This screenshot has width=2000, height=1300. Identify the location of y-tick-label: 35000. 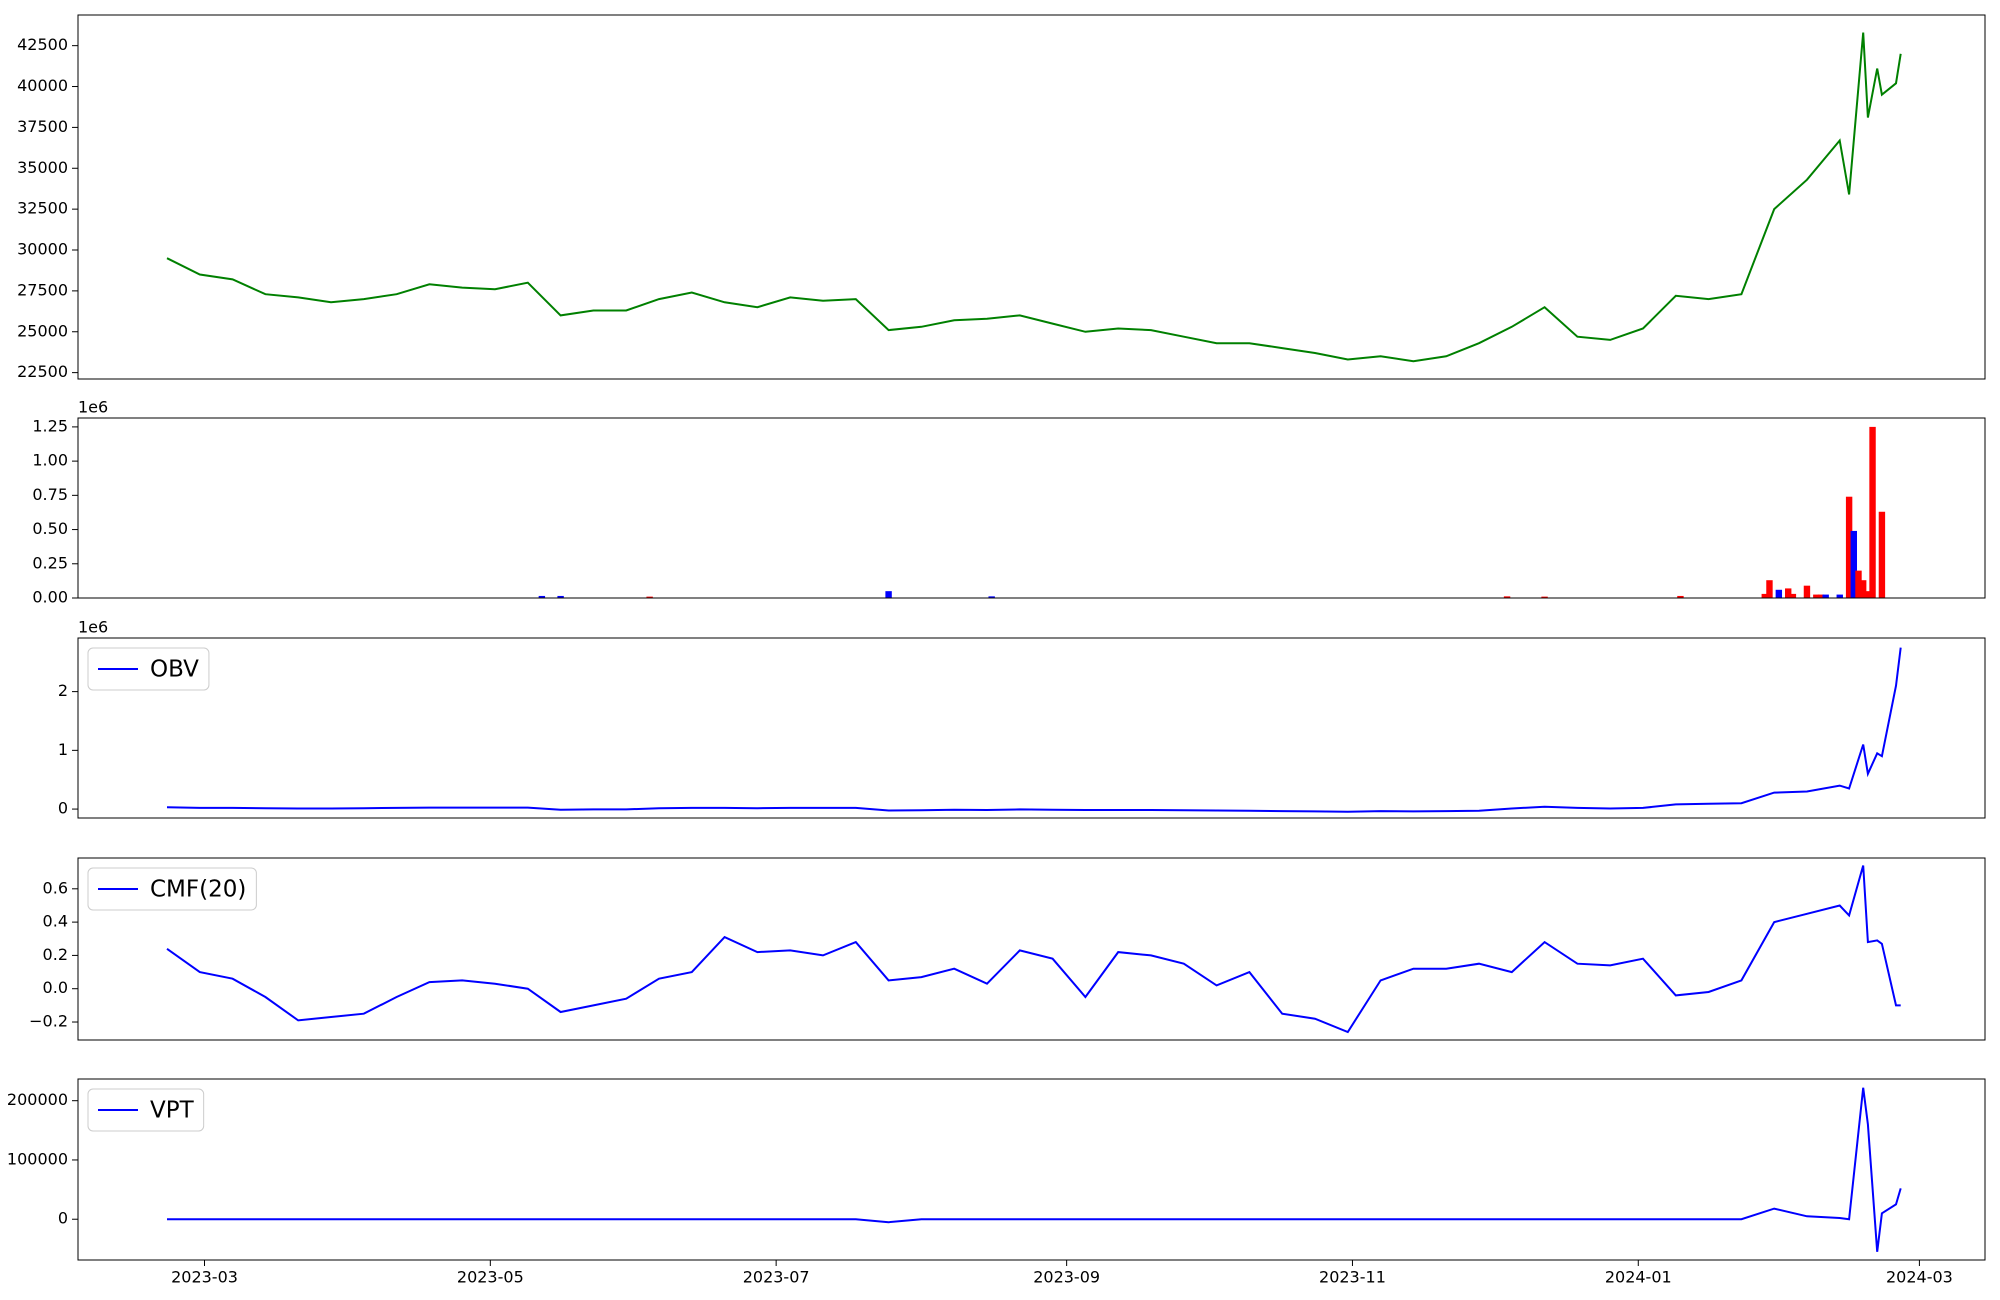
(42, 167).